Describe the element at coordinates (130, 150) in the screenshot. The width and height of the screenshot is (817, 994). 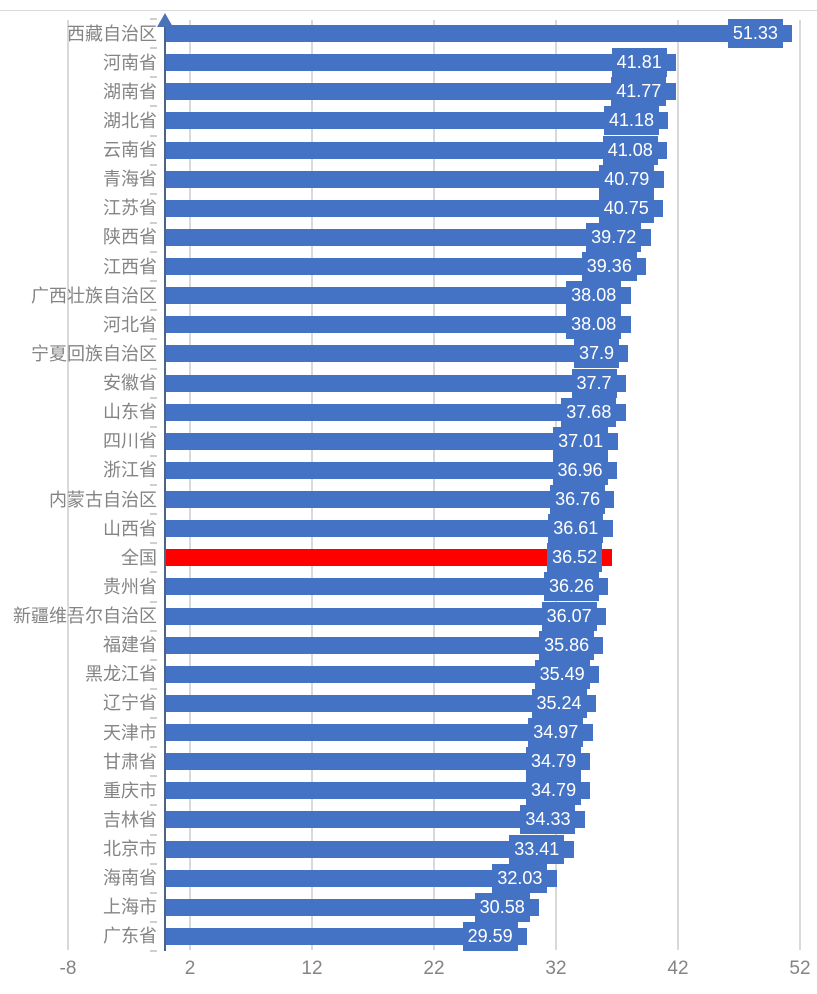
I see `category-label: 云南省` at that location.